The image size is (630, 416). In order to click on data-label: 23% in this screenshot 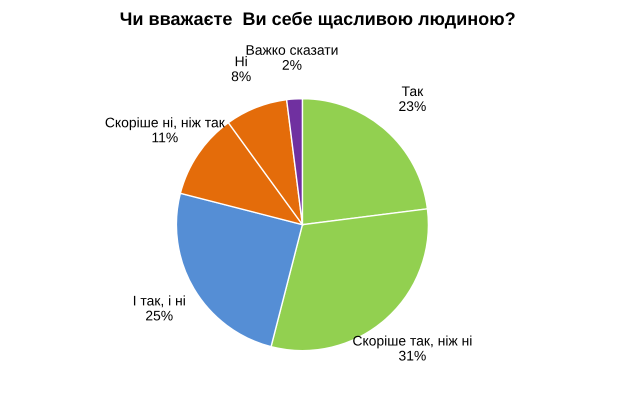, I will do `click(412, 106)`.